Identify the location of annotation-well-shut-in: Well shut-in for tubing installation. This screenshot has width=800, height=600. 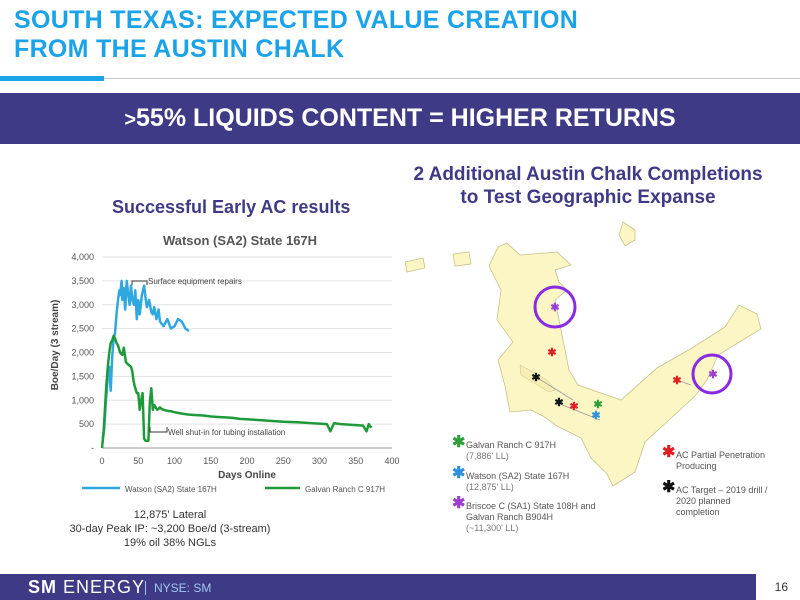
(226, 432).